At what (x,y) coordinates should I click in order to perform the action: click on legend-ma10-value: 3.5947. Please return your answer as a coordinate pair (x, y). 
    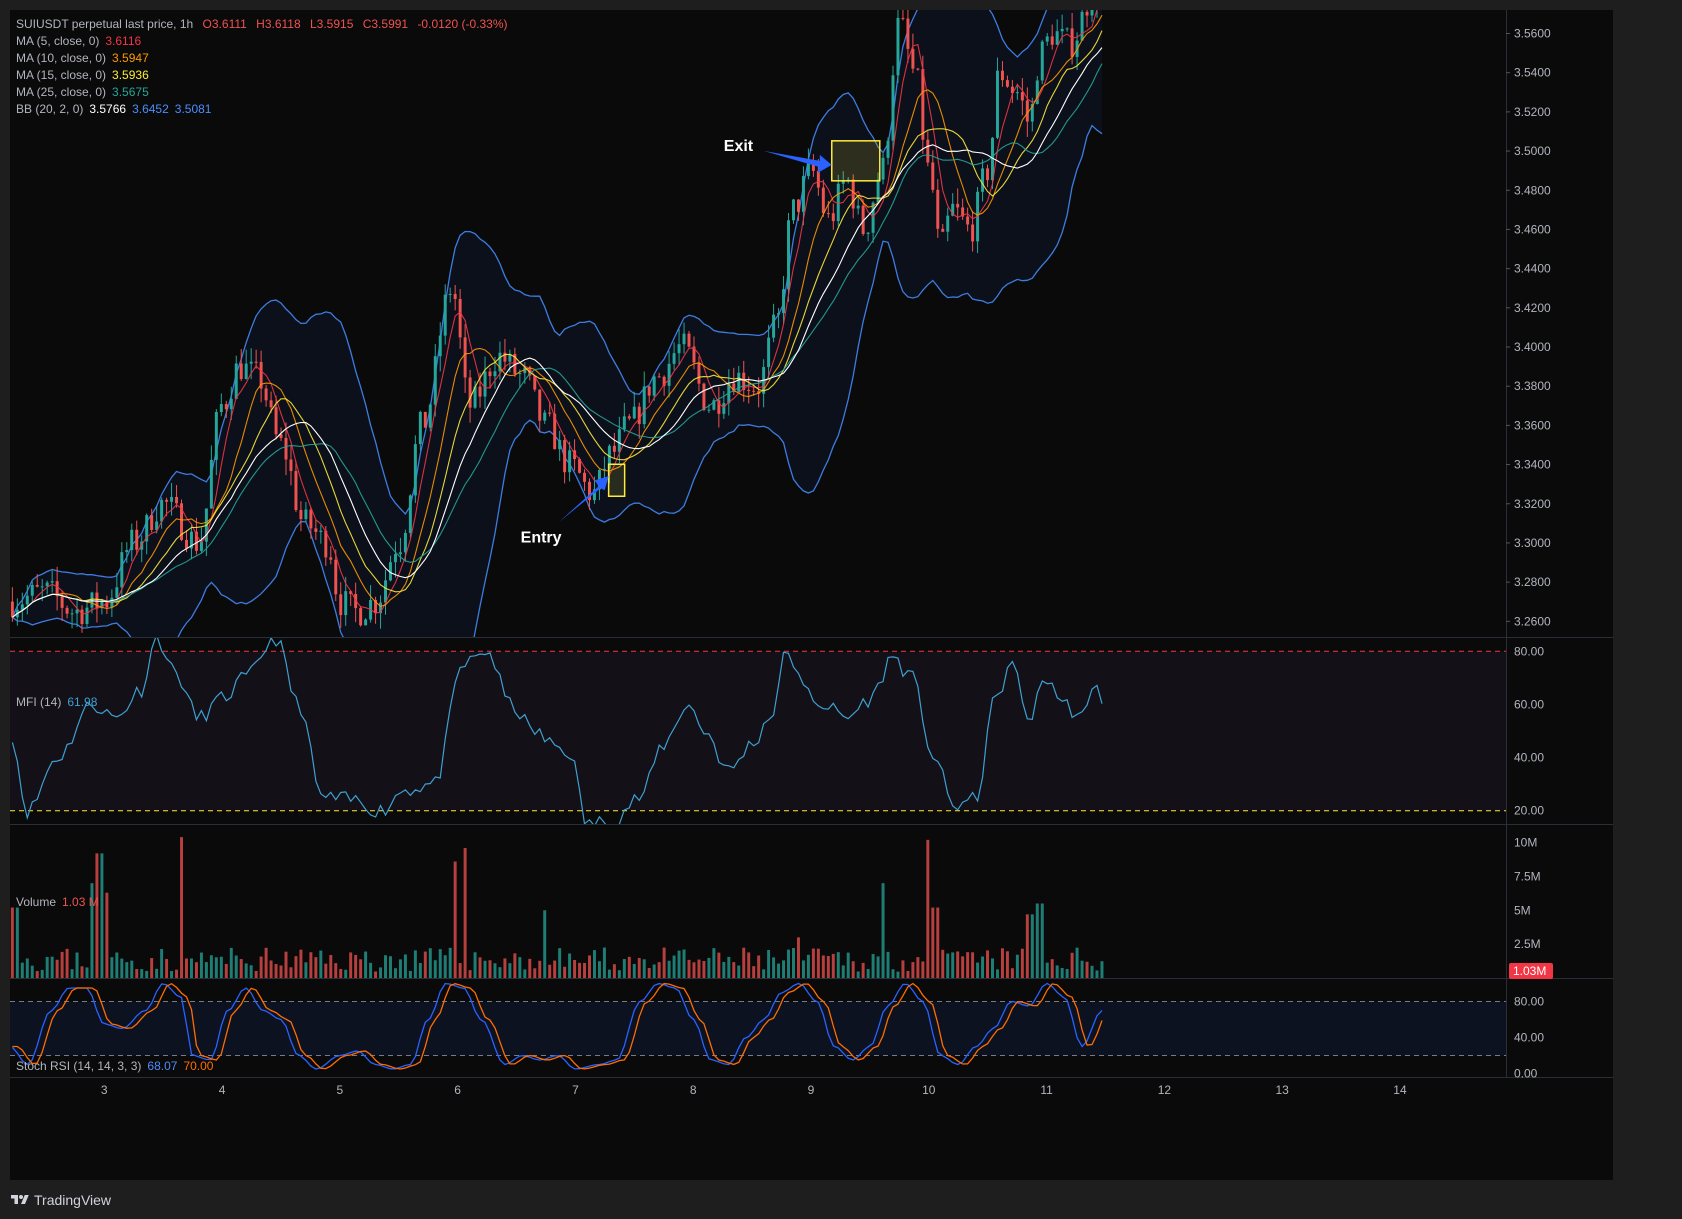
    Looking at the image, I should click on (130, 58).